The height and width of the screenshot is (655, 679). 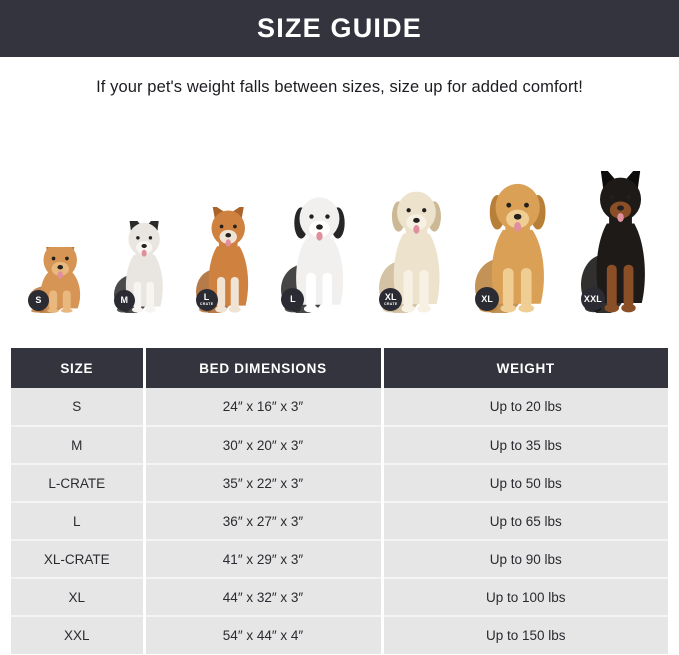 I want to click on table-row: XL 44″ x 32″ x 3″ Up to 100 lbs, so click(x=339, y=597).